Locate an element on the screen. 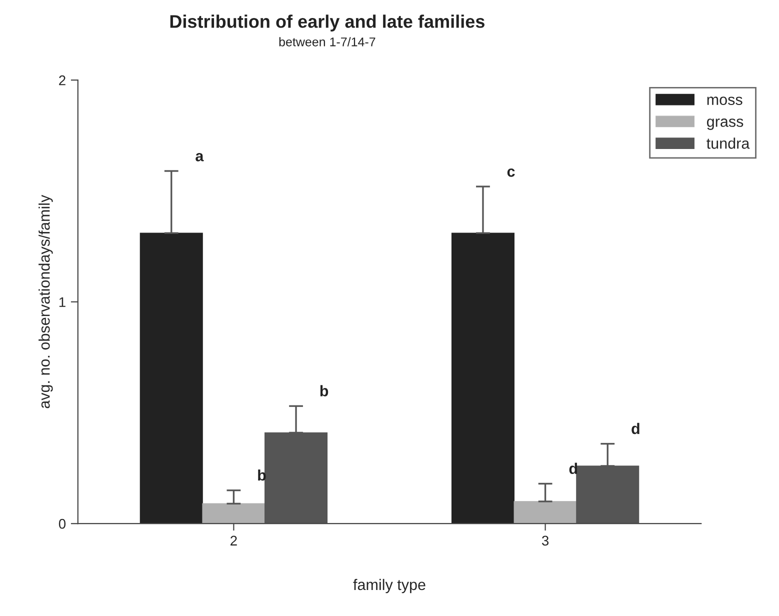 The width and height of the screenshot is (779, 616). x-axis-title: family type is located at coordinates (389, 586).